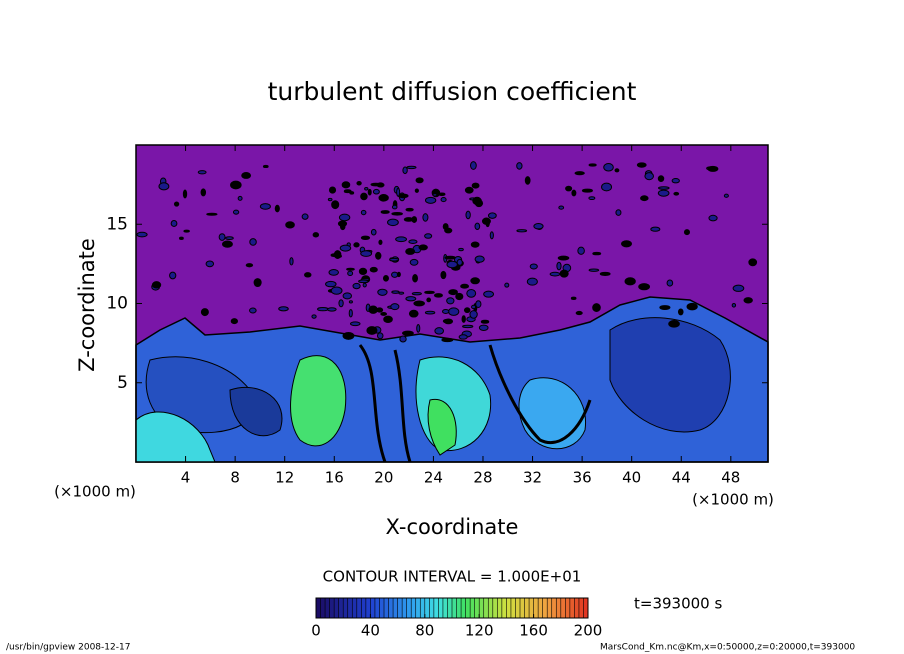  I want to click on colorbar-tick-label: 40, so click(370, 631).